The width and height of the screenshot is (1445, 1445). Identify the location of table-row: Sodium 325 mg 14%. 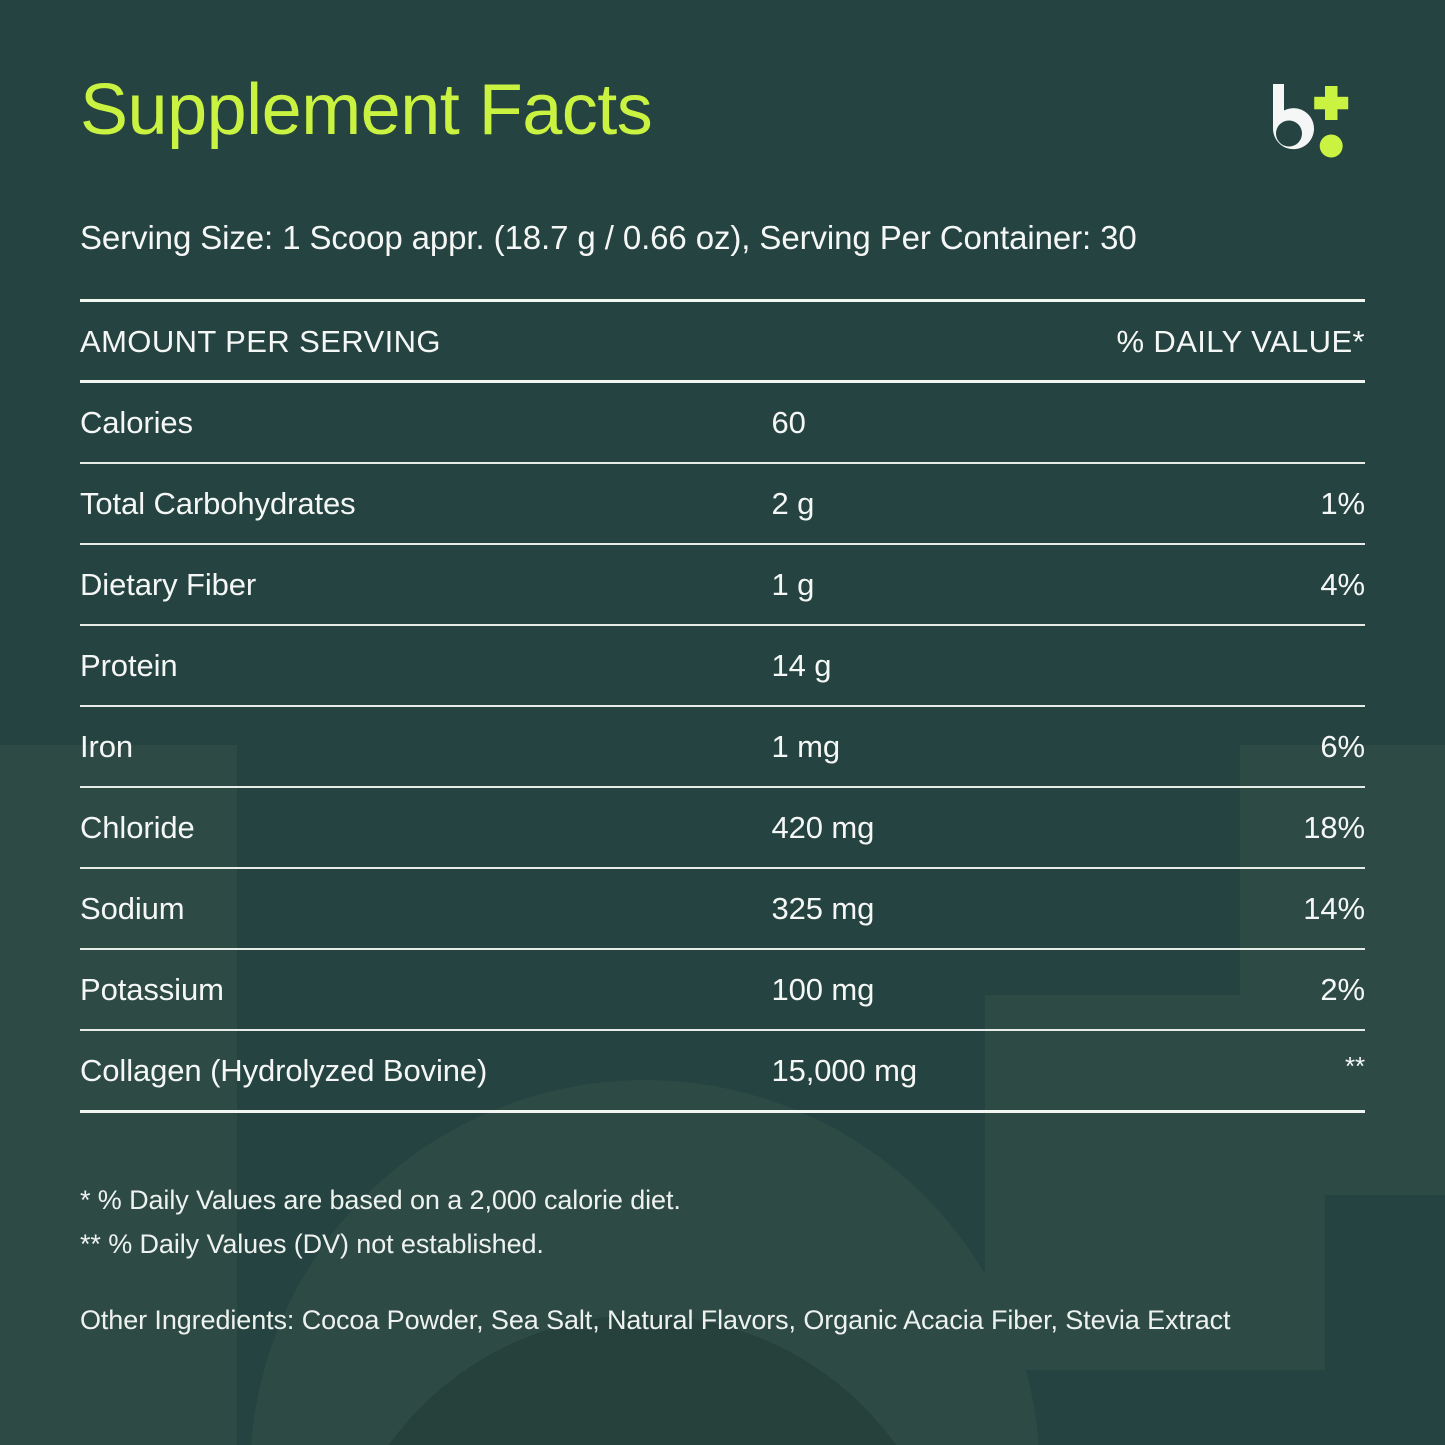
(722, 908).